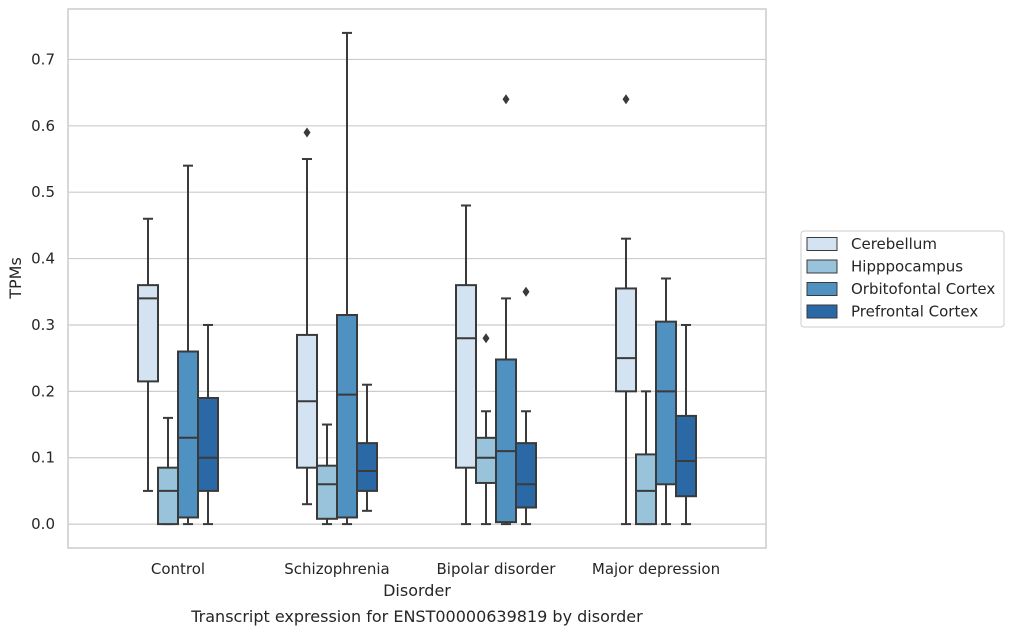  Describe the element at coordinates (43, 259) in the screenshot. I see `y-tick-label: 0.4` at that location.